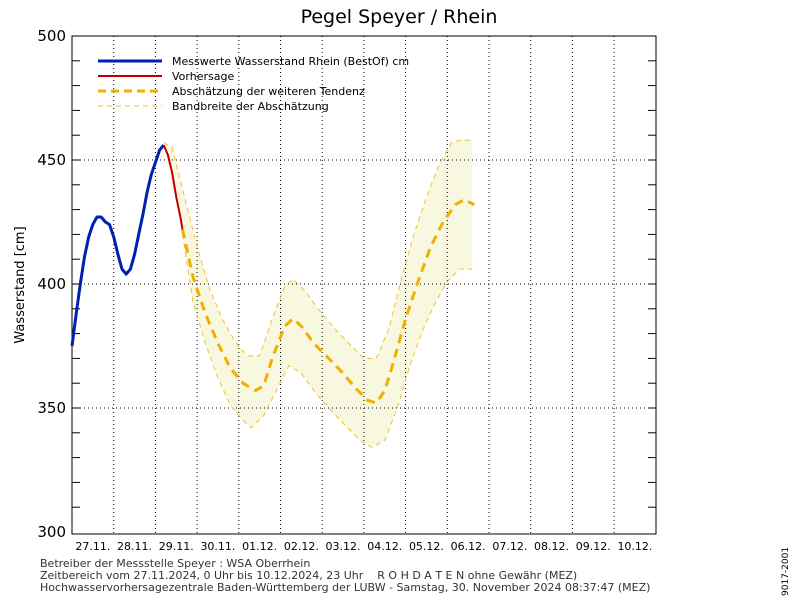  I want to click on forecast-line, so click(173, 187).